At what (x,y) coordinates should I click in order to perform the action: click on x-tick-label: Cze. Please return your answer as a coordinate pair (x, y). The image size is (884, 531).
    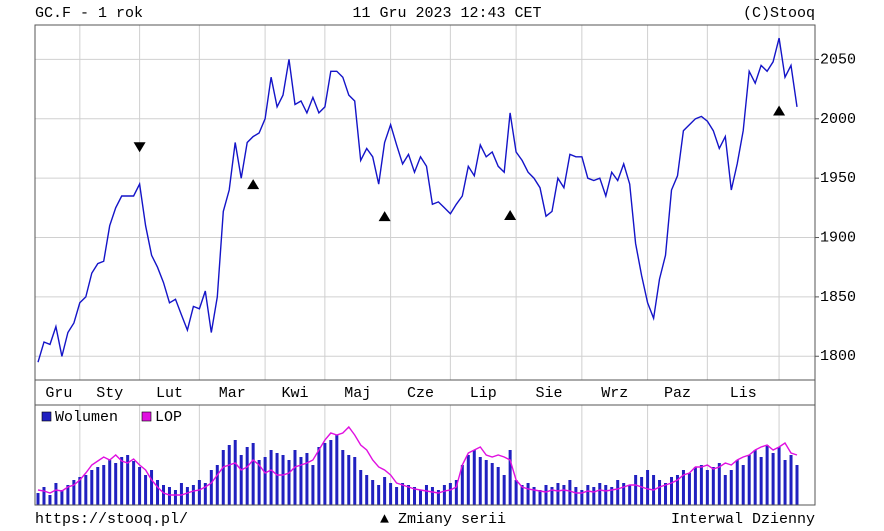
    Looking at the image, I should click on (420, 393).